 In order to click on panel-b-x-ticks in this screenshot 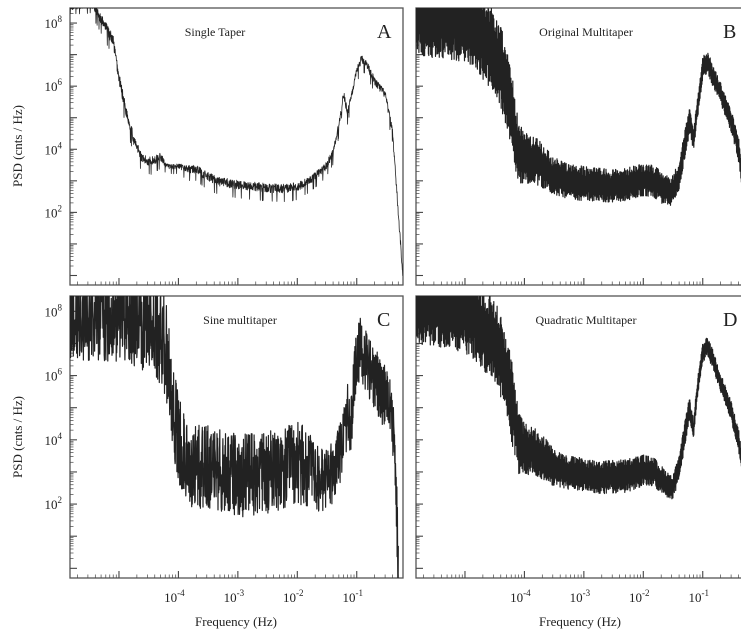, I will do `click(581, 281)`.